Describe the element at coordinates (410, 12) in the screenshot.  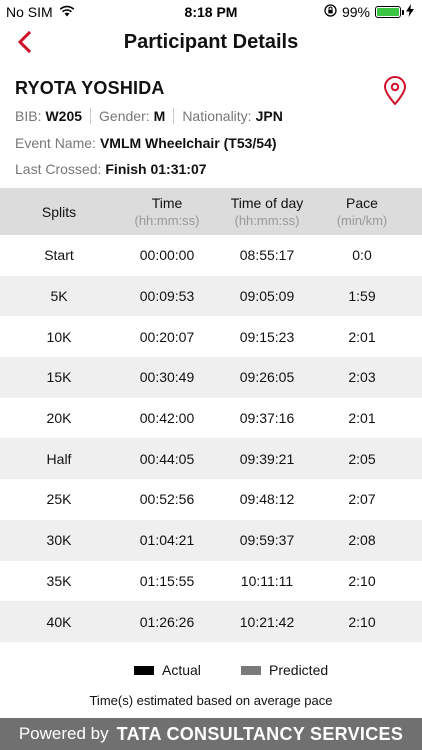
I see `charging-bolt-icon` at that location.